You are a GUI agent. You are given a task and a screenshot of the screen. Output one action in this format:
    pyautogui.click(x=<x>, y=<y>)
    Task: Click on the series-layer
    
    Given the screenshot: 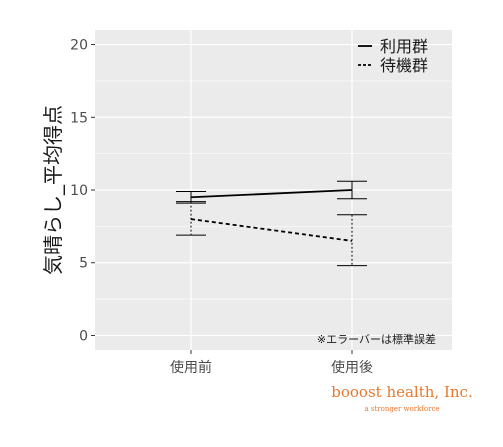 What is the action you would take?
    pyautogui.click(x=271, y=223)
    